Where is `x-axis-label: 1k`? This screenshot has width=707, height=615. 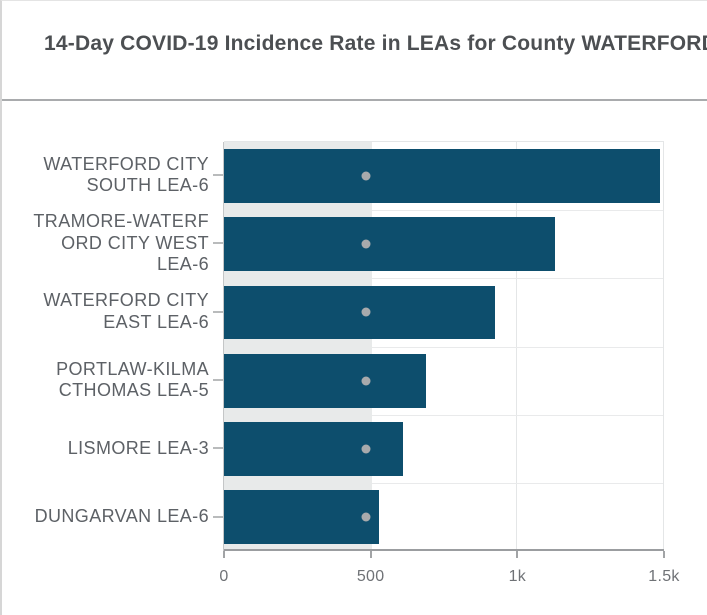 x-axis-label: 1k is located at coordinates (517, 576).